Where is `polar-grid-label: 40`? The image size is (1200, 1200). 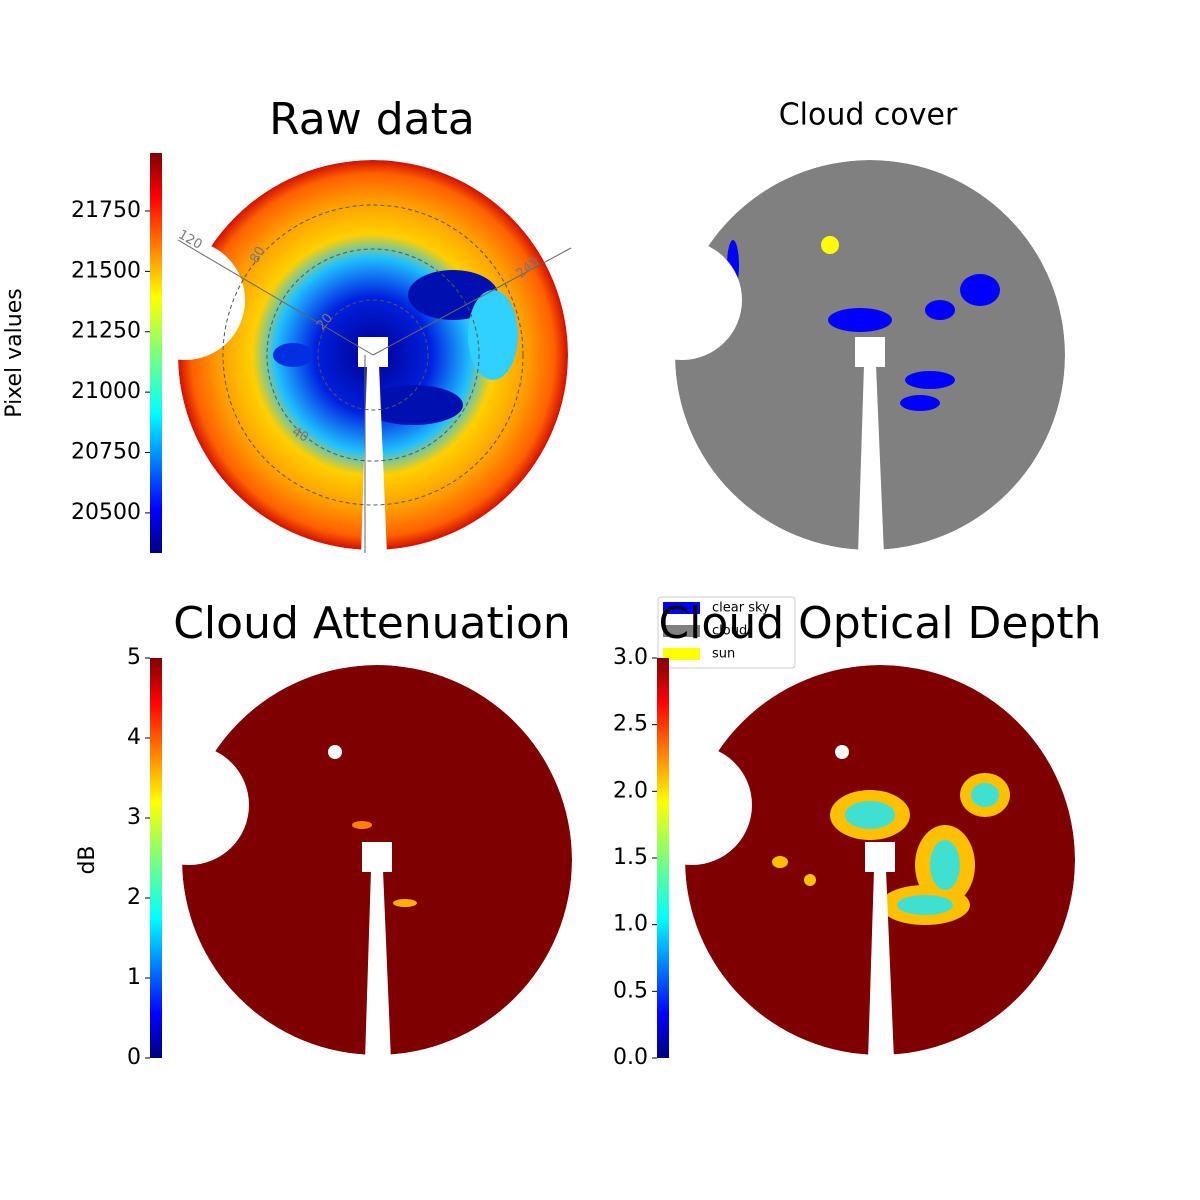 polar-grid-label: 40 is located at coordinates (300, 434).